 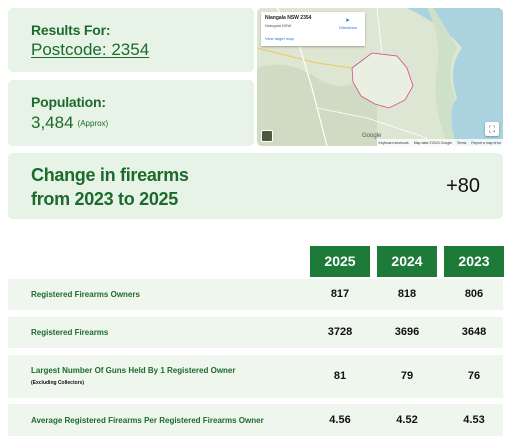 What do you see at coordinates (372, 136) in the screenshot?
I see `google-logo: Google` at bounding box center [372, 136].